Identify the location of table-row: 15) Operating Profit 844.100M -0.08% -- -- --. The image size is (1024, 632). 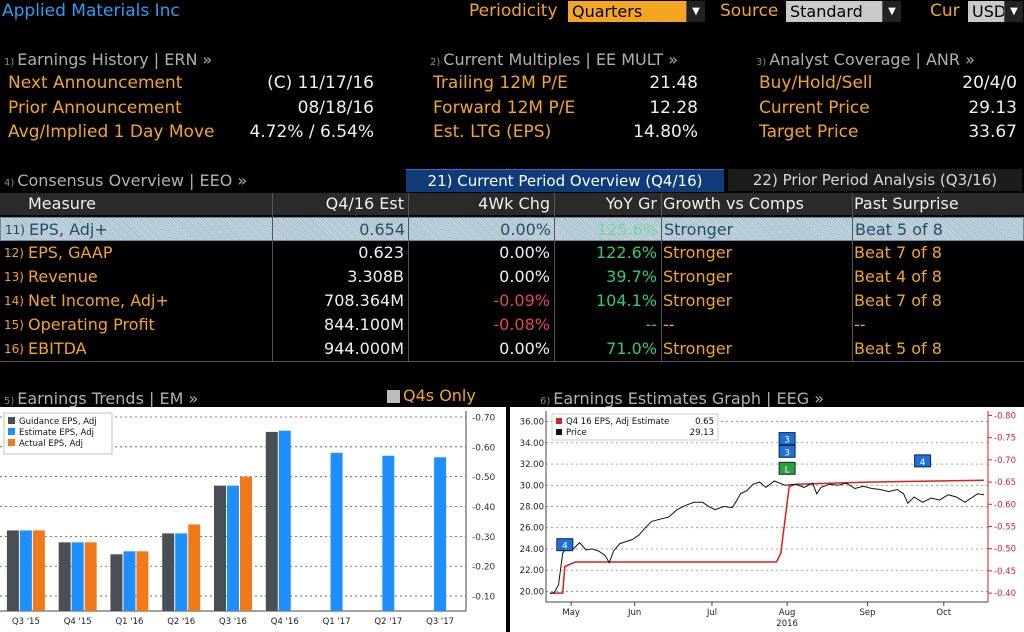
(512, 325).